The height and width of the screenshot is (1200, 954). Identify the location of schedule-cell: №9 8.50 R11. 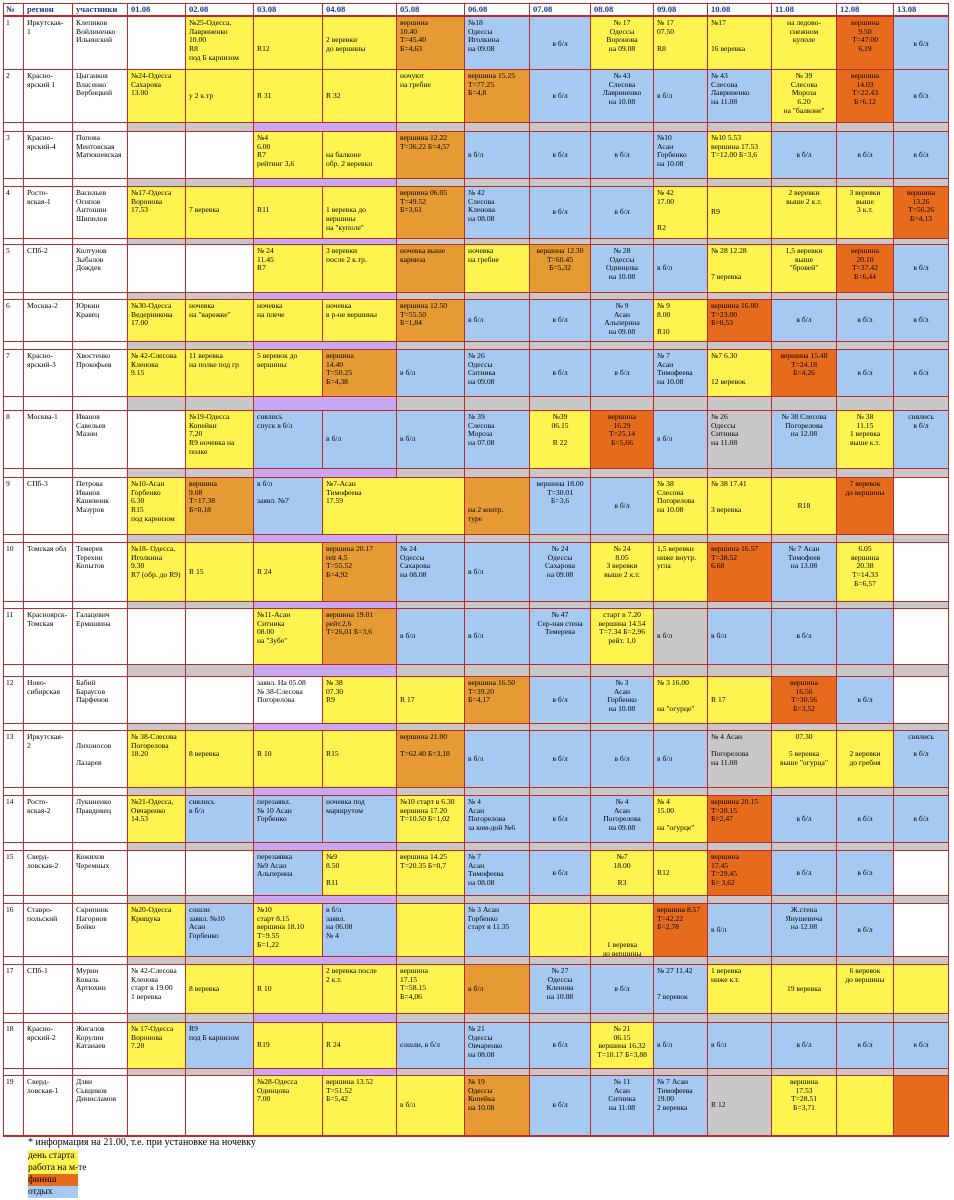
(360, 872).